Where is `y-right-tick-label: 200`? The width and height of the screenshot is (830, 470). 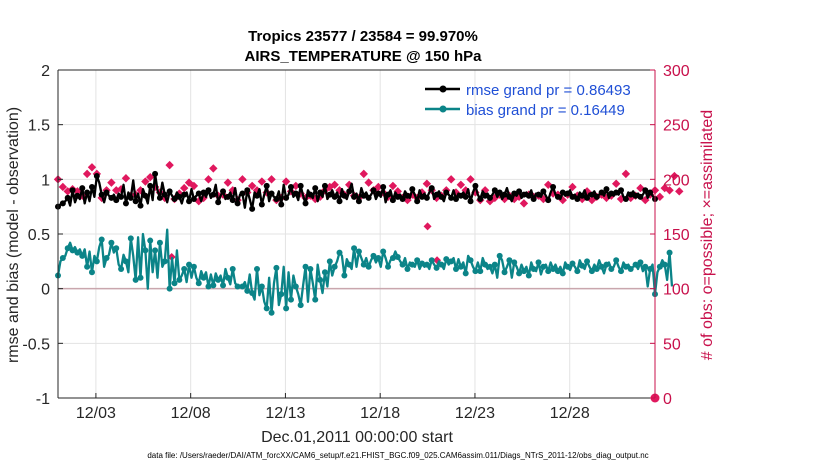 y-right-tick-label: 200 is located at coordinates (676, 180).